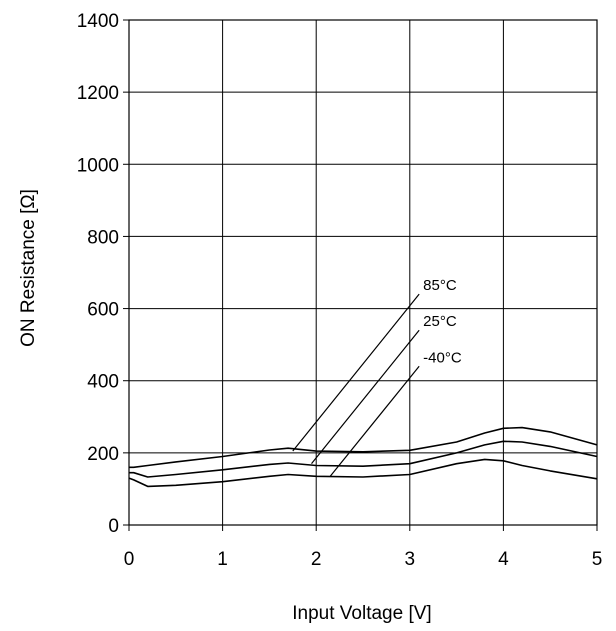 This screenshot has width=616, height=631. I want to click on annotation-label: -40°C, so click(442, 357).